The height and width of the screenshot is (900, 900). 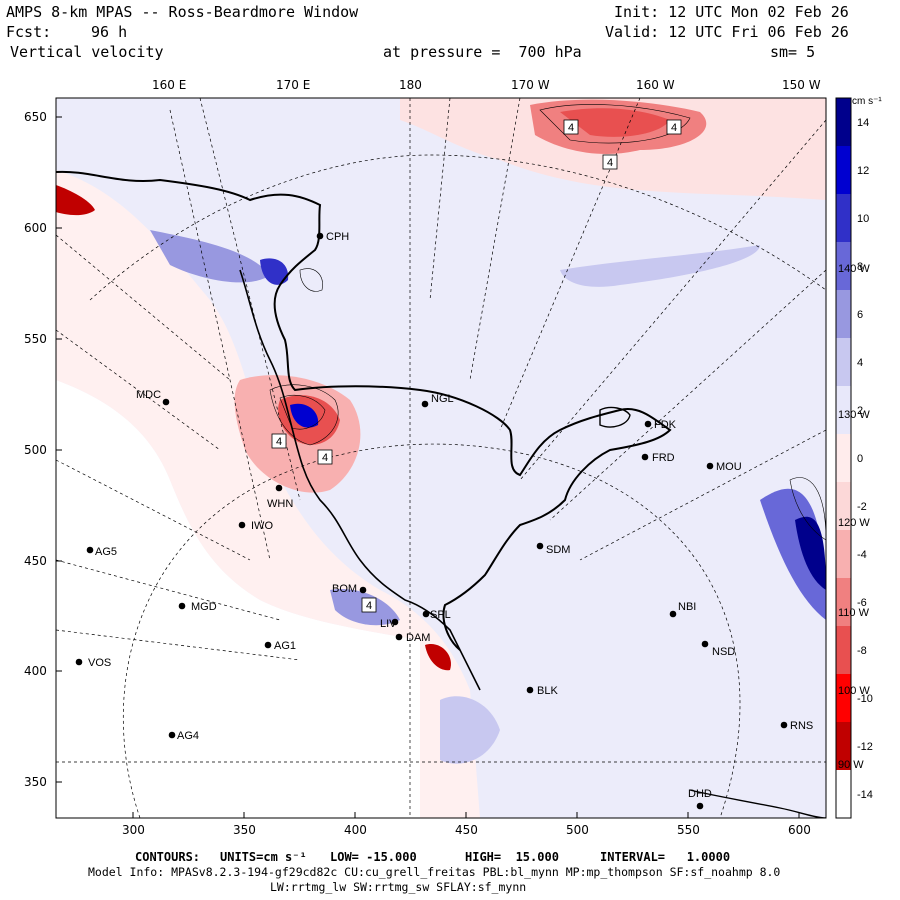 I want to click on svg-text: NGL, so click(x=442, y=399).